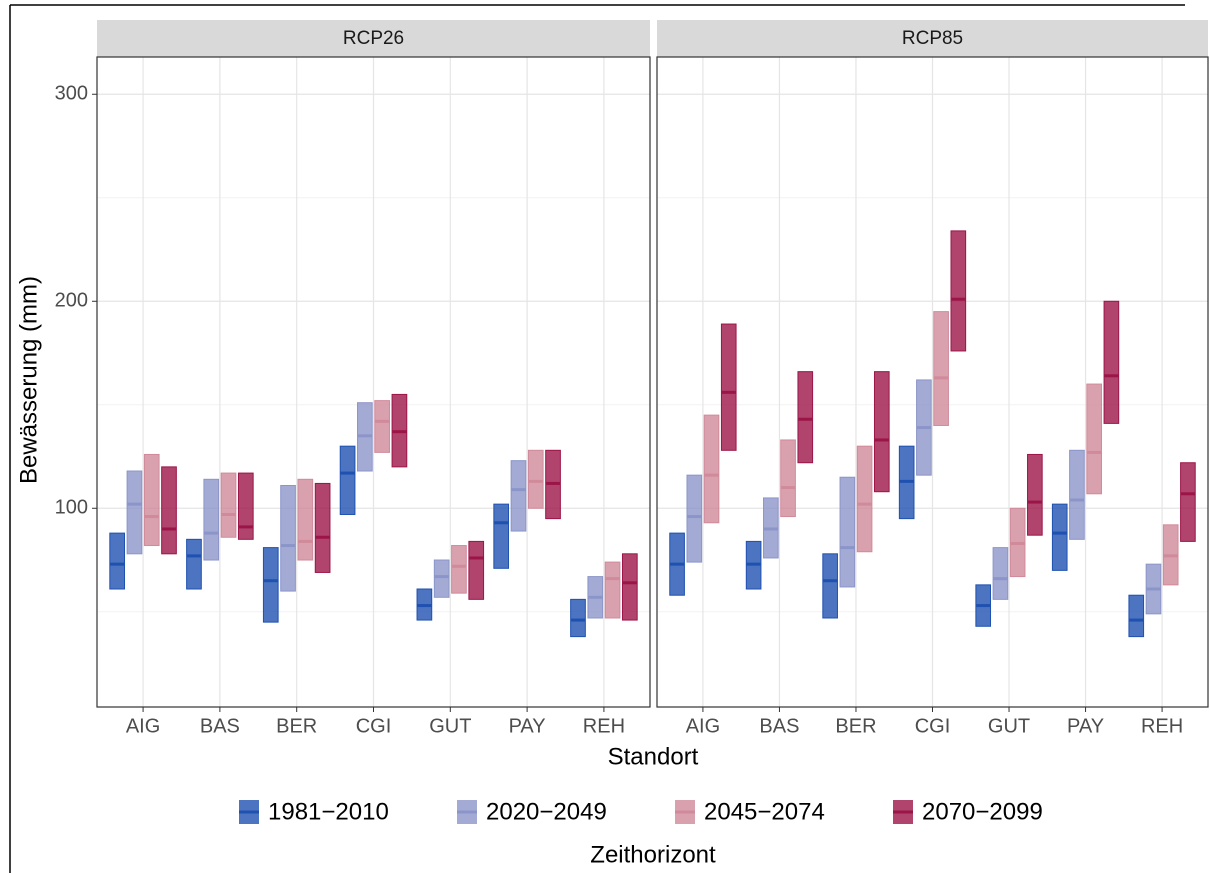 The width and height of the screenshot is (1210, 873). Describe the element at coordinates (546, 811) in the screenshot. I see `legend-label: 2020−2049` at that location.